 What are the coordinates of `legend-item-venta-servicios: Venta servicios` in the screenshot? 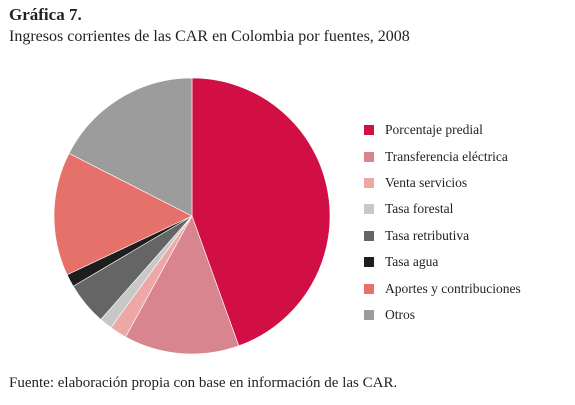 It's located at (442, 183).